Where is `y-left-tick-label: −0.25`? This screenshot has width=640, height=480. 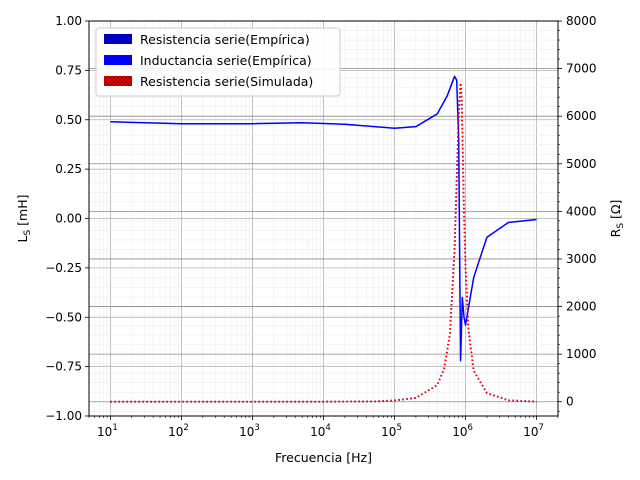
y-left-tick-label: −0.25 is located at coordinates (63, 268).